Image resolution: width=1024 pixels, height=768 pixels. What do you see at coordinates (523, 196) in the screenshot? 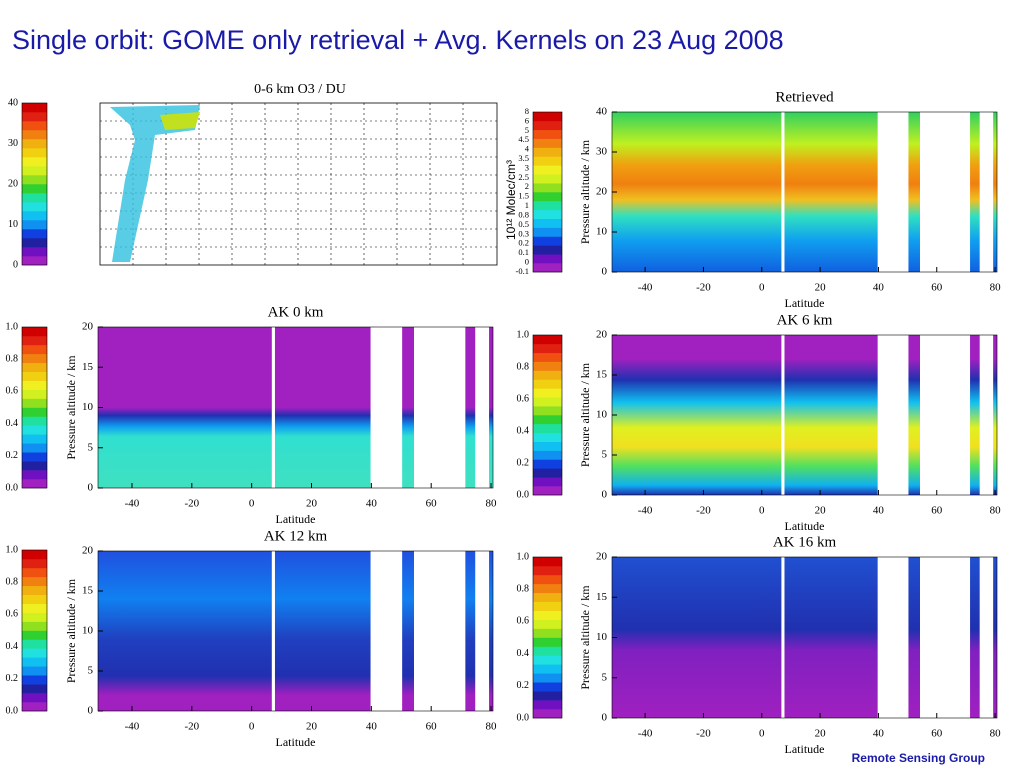
I see `colorbar-tick-label: 1.5` at bounding box center [523, 196].